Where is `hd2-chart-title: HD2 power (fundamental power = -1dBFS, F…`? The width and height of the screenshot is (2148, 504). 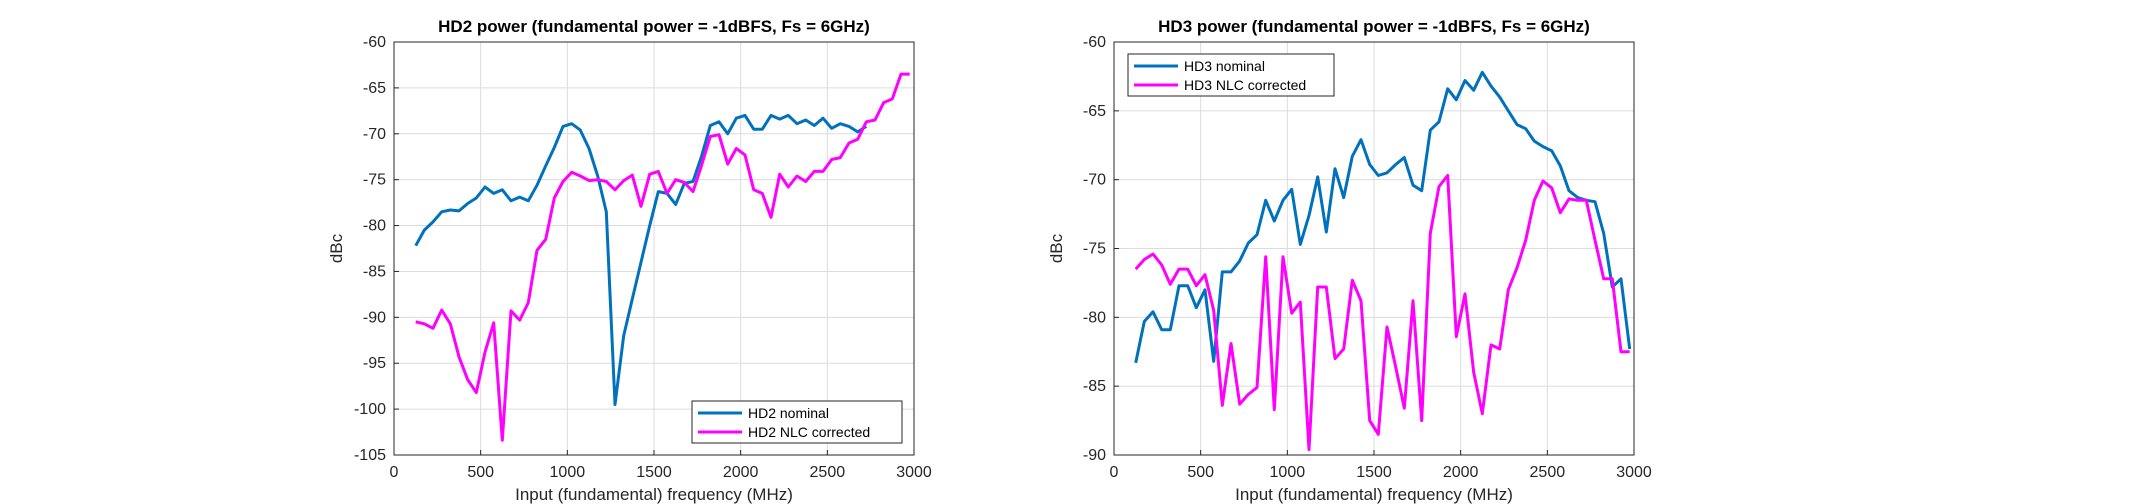 hd2-chart-title: HD2 power (fundamental power = -1dBFS, F… is located at coordinates (654, 26).